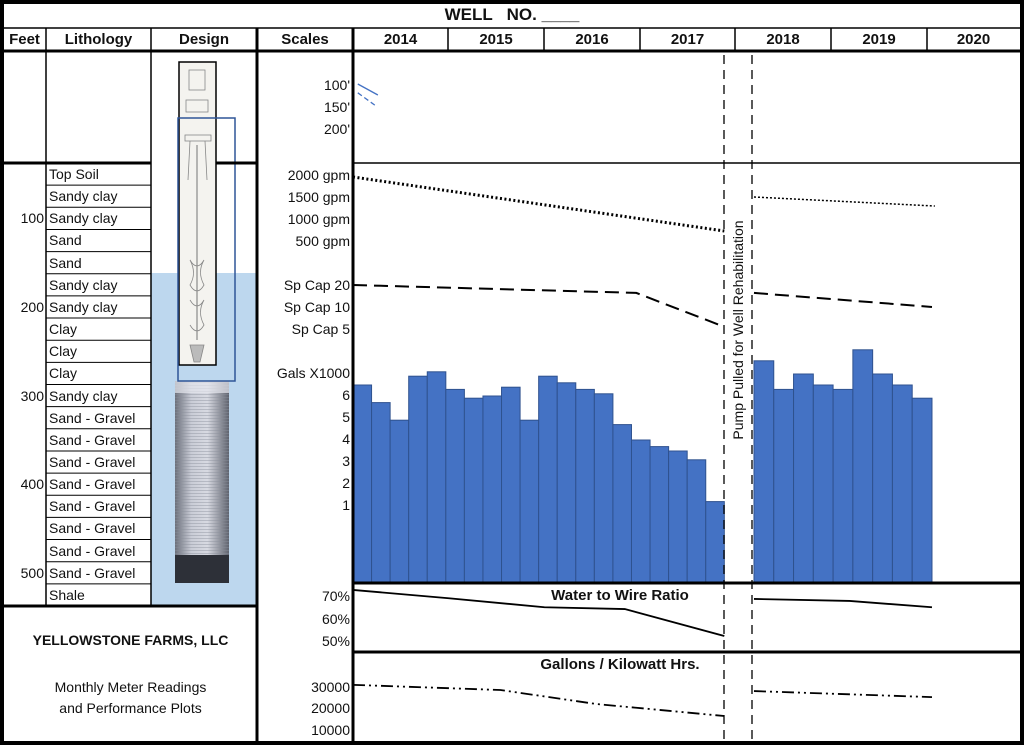  What do you see at coordinates (336, 107) in the screenshot?
I see `scale-depth: 150'` at bounding box center [336, 107].